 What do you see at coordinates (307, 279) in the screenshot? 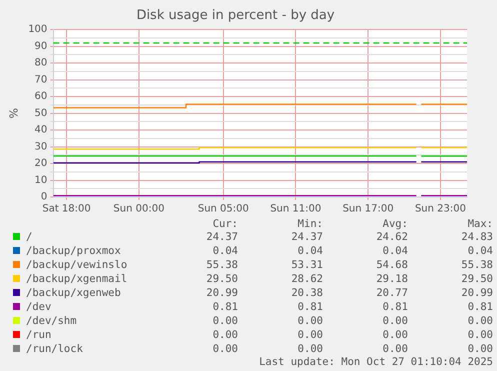
I see `text: 28.62` at bounding box center [307, 279].